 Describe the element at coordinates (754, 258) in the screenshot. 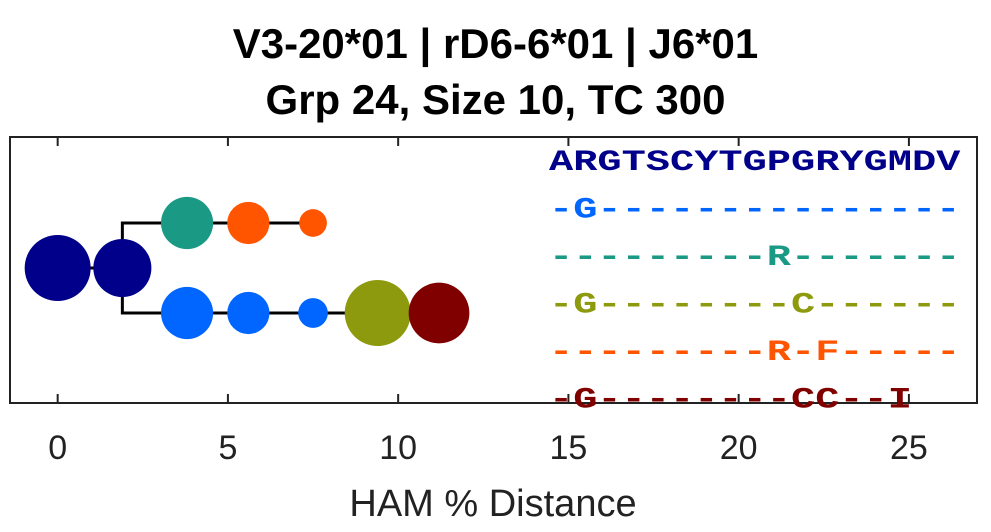

I see `sequence-row: ---------R-------` at that location.